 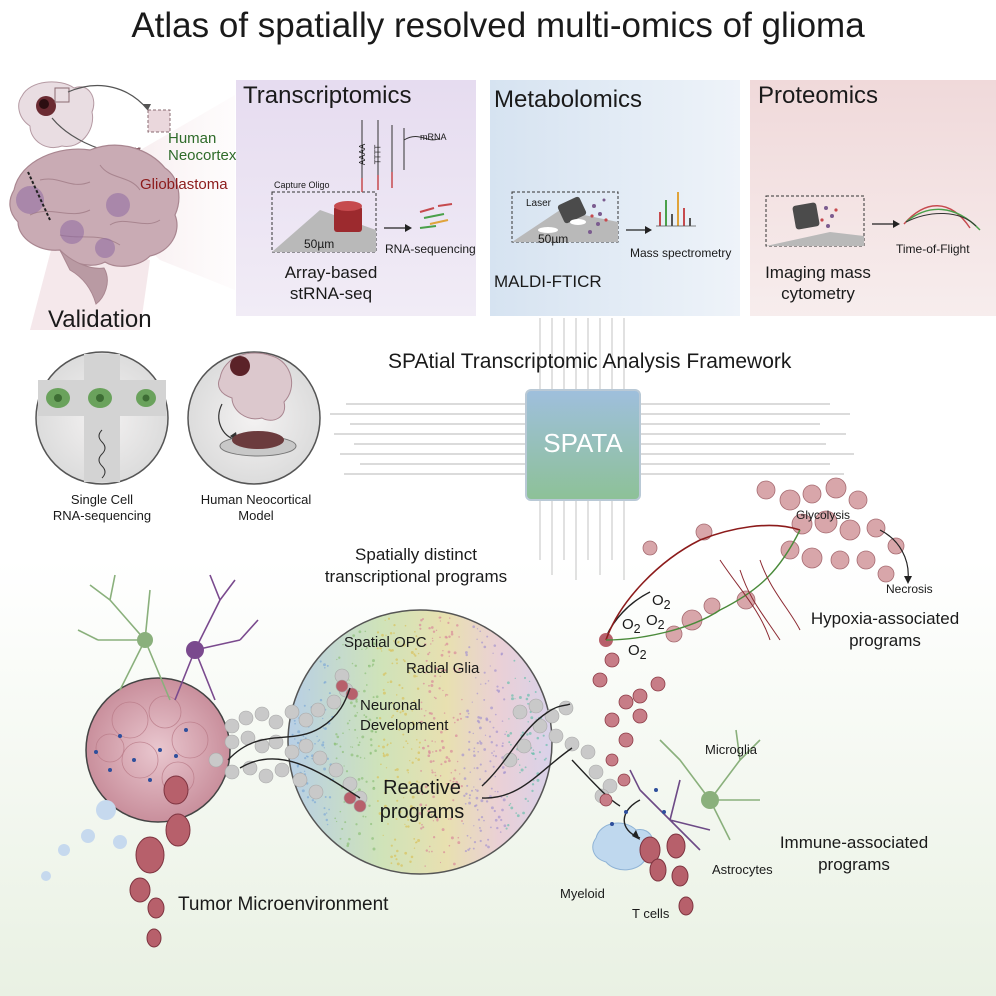 What do you see at coordinates (202, 147) in the screenshot?
I see `label-human-neocortex: Human Neocortex` at bounding box center [202, 147].